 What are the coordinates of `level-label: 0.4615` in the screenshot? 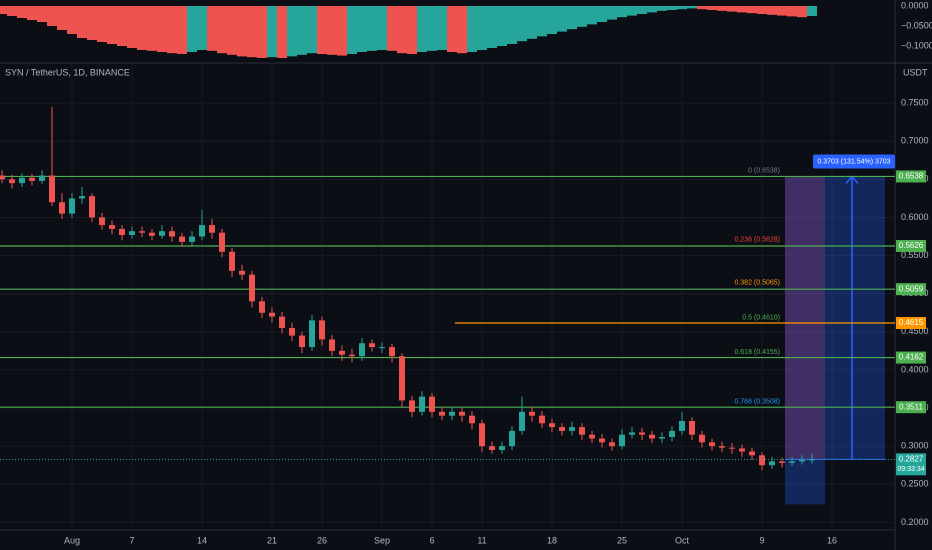 It's located at (911, 322).